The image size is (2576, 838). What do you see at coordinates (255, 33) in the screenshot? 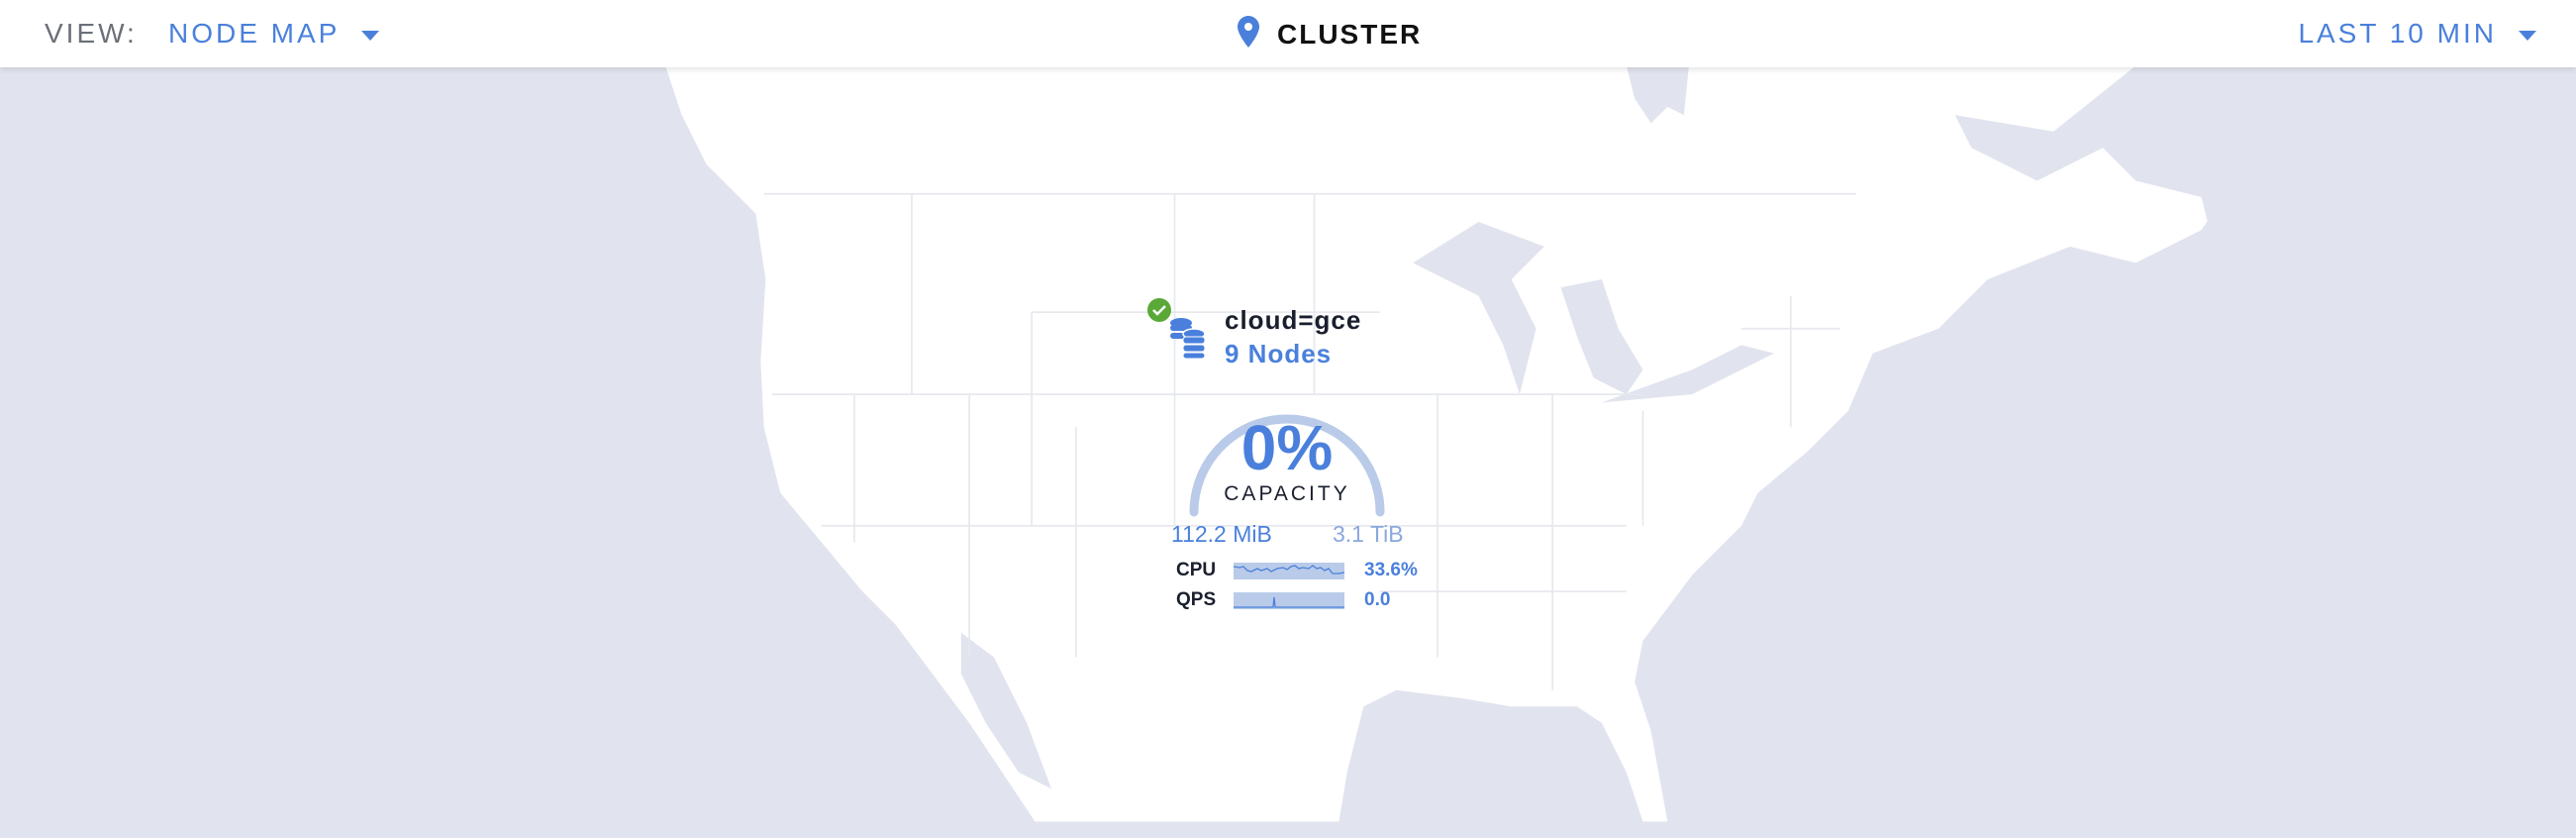
I see `view-dropdown-value: NODE MAP` at bounding box center [255, 33].